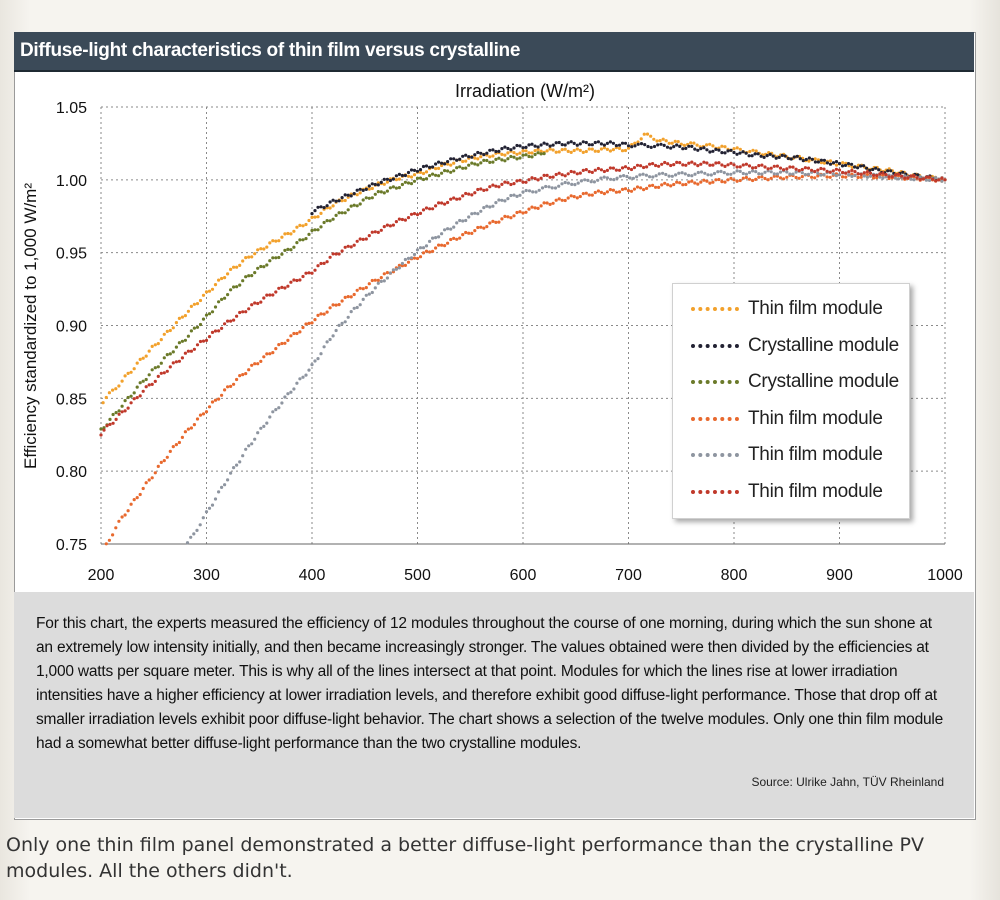 The image size is (1000, 900). Describe the element at coordinates (847, 782) in the screenshot. I see `figure-source: Source: Ulrike Jahn, TÜV Rheinland` at that location.